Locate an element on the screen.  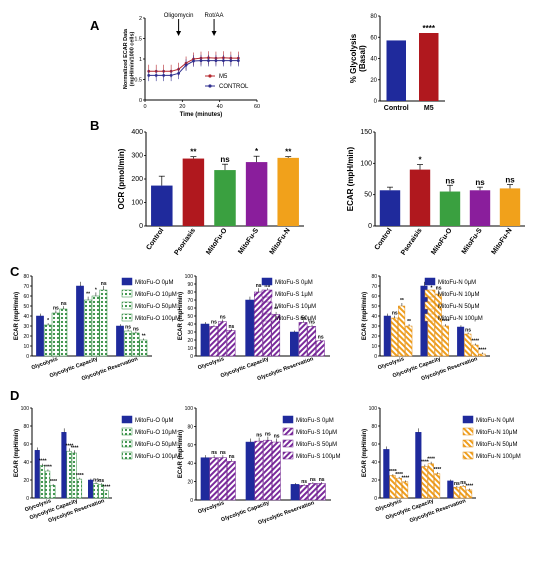
y-tick-label: 100 is located at coordinates (137, 203).